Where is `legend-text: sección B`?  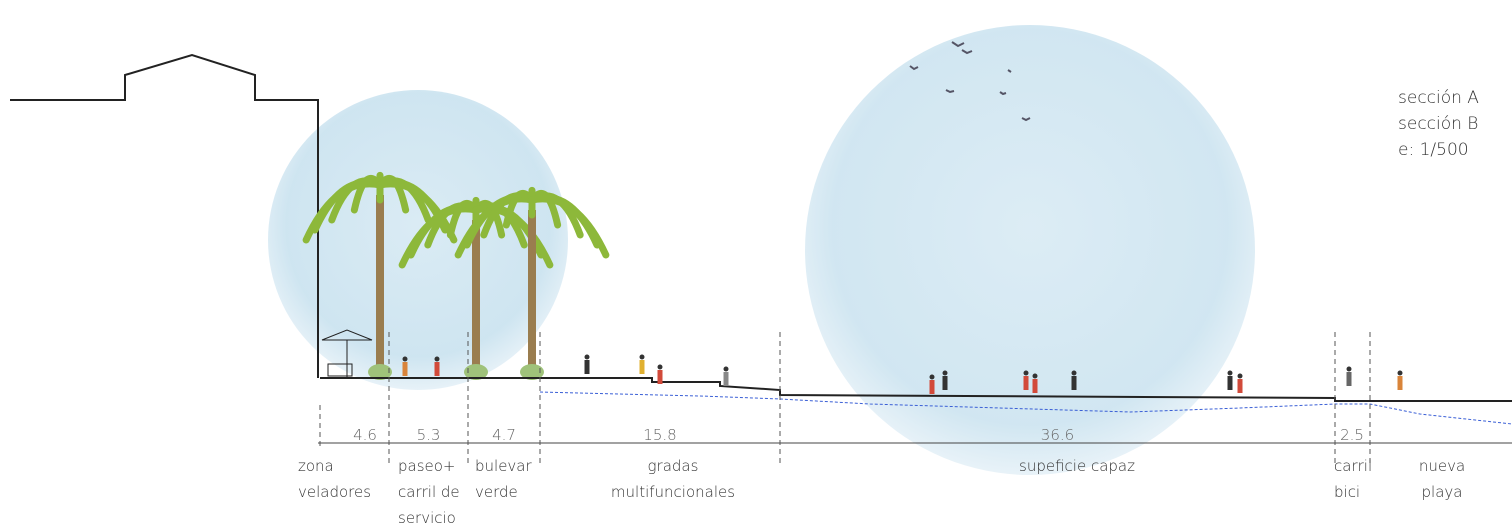
legend-text: sección B is located at coordinates (1438, 124).